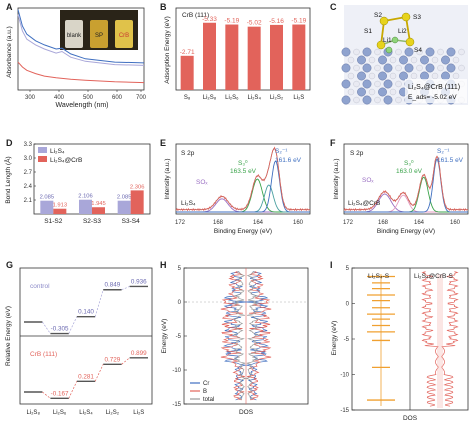  I want to click on panel-e-xtick: 164, so click(258, 223).